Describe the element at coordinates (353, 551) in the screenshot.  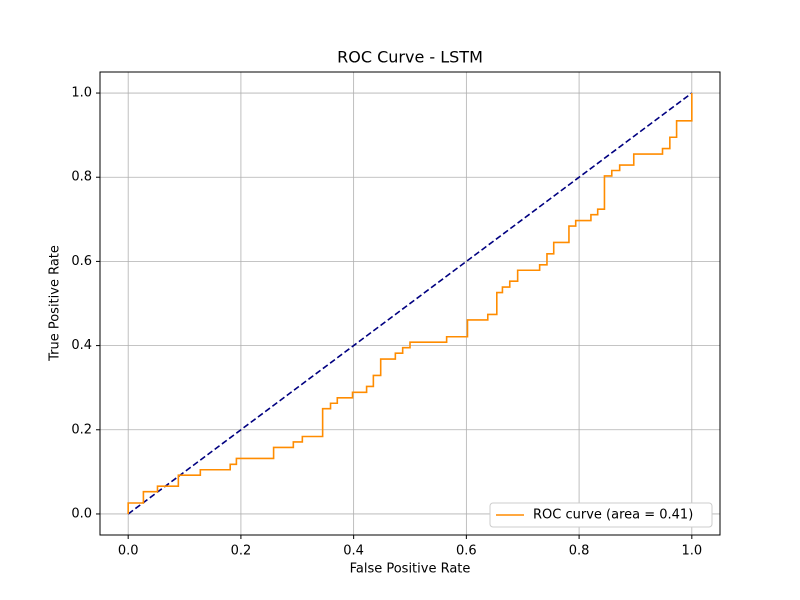
I see `x-tick-label: 0.4` at that location.